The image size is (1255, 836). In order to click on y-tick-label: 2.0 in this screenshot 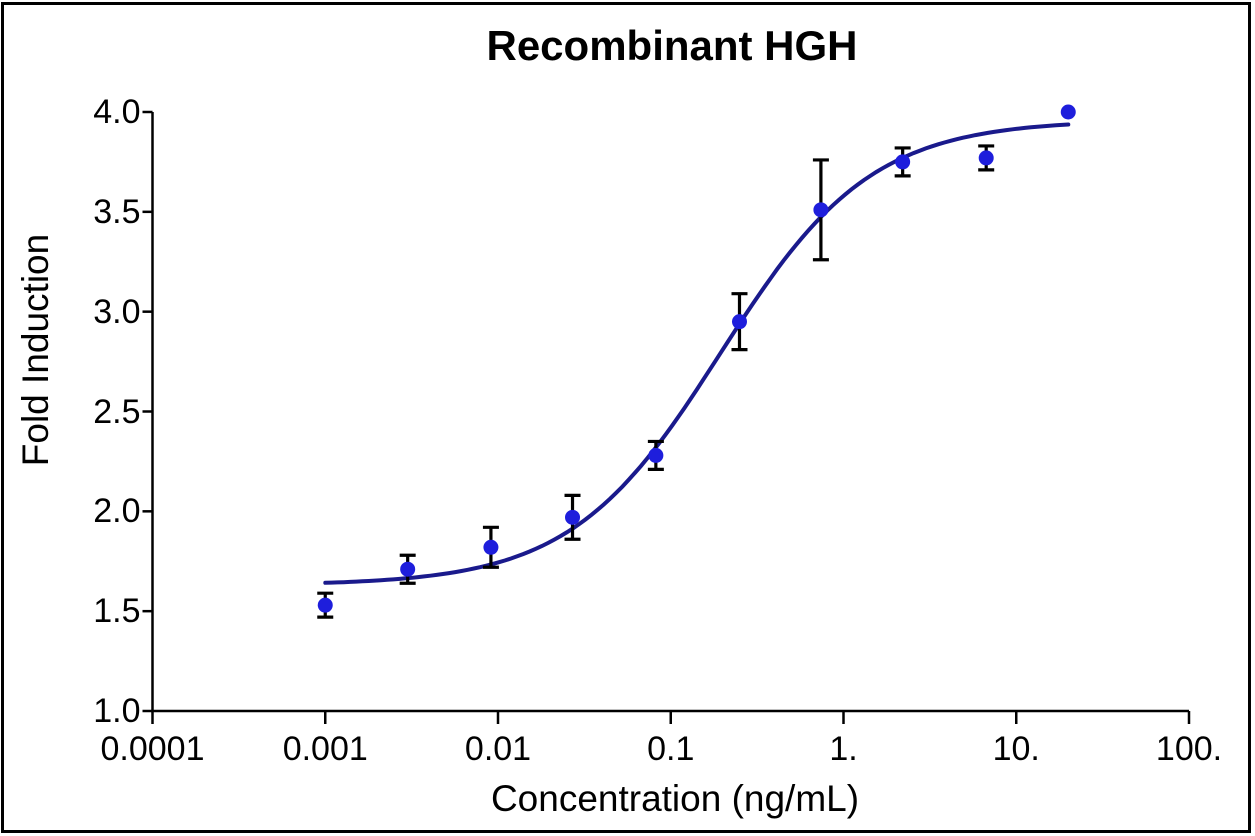, I will do `click(117, 511)`.